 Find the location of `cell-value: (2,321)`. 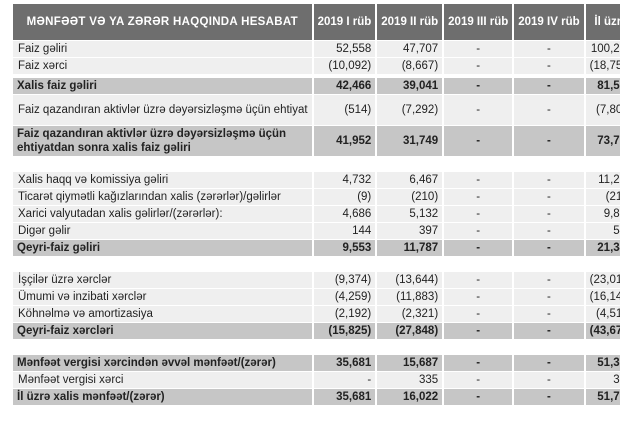

cell-value: (2,321) is located at coordinates (410, 314).